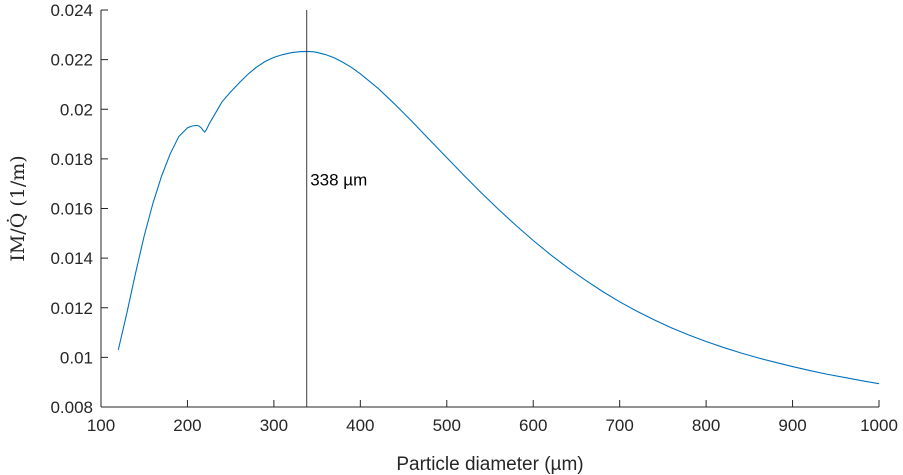 Image resolution: width=903 pixels, height=475 pixels. I want to click on y-tick-label: 0.022, so click(71, 60).